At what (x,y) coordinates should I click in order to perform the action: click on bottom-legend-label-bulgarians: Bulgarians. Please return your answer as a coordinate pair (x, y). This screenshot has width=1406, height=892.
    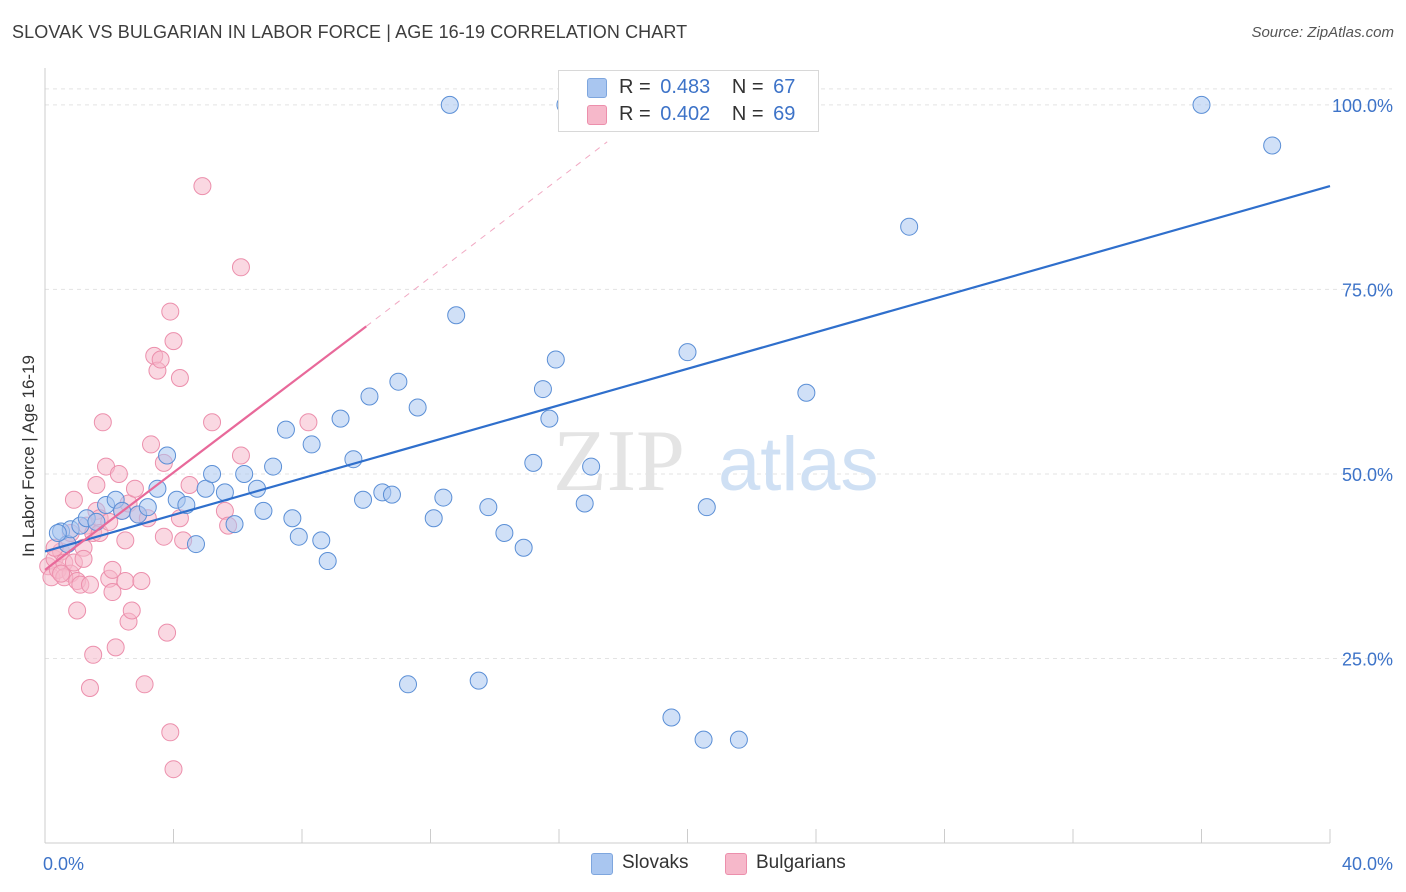
    Looking at the image, I should click on (801, 862).